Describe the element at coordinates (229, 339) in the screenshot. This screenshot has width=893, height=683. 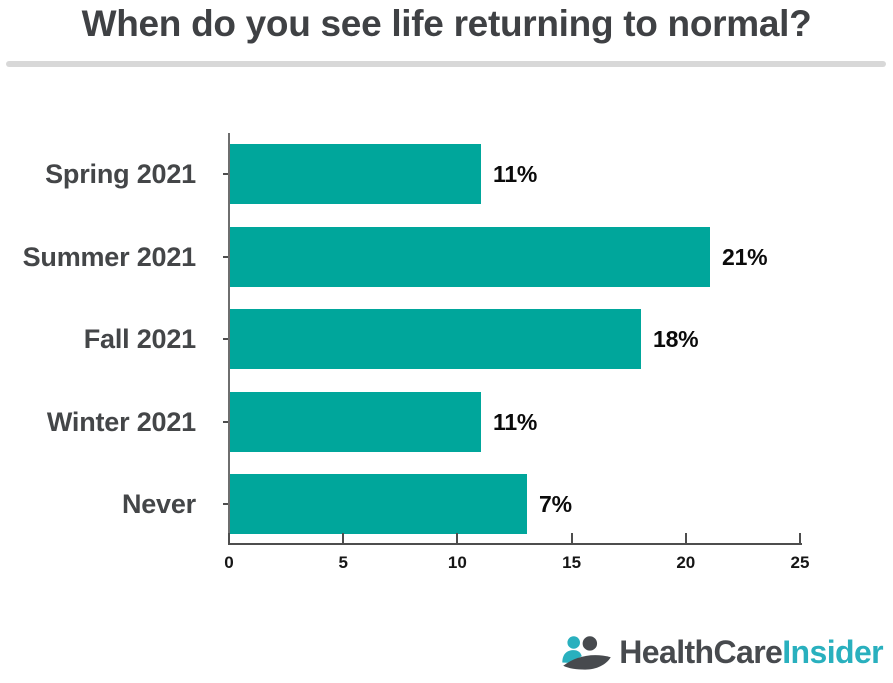
I see `y-axis-line` at that location.